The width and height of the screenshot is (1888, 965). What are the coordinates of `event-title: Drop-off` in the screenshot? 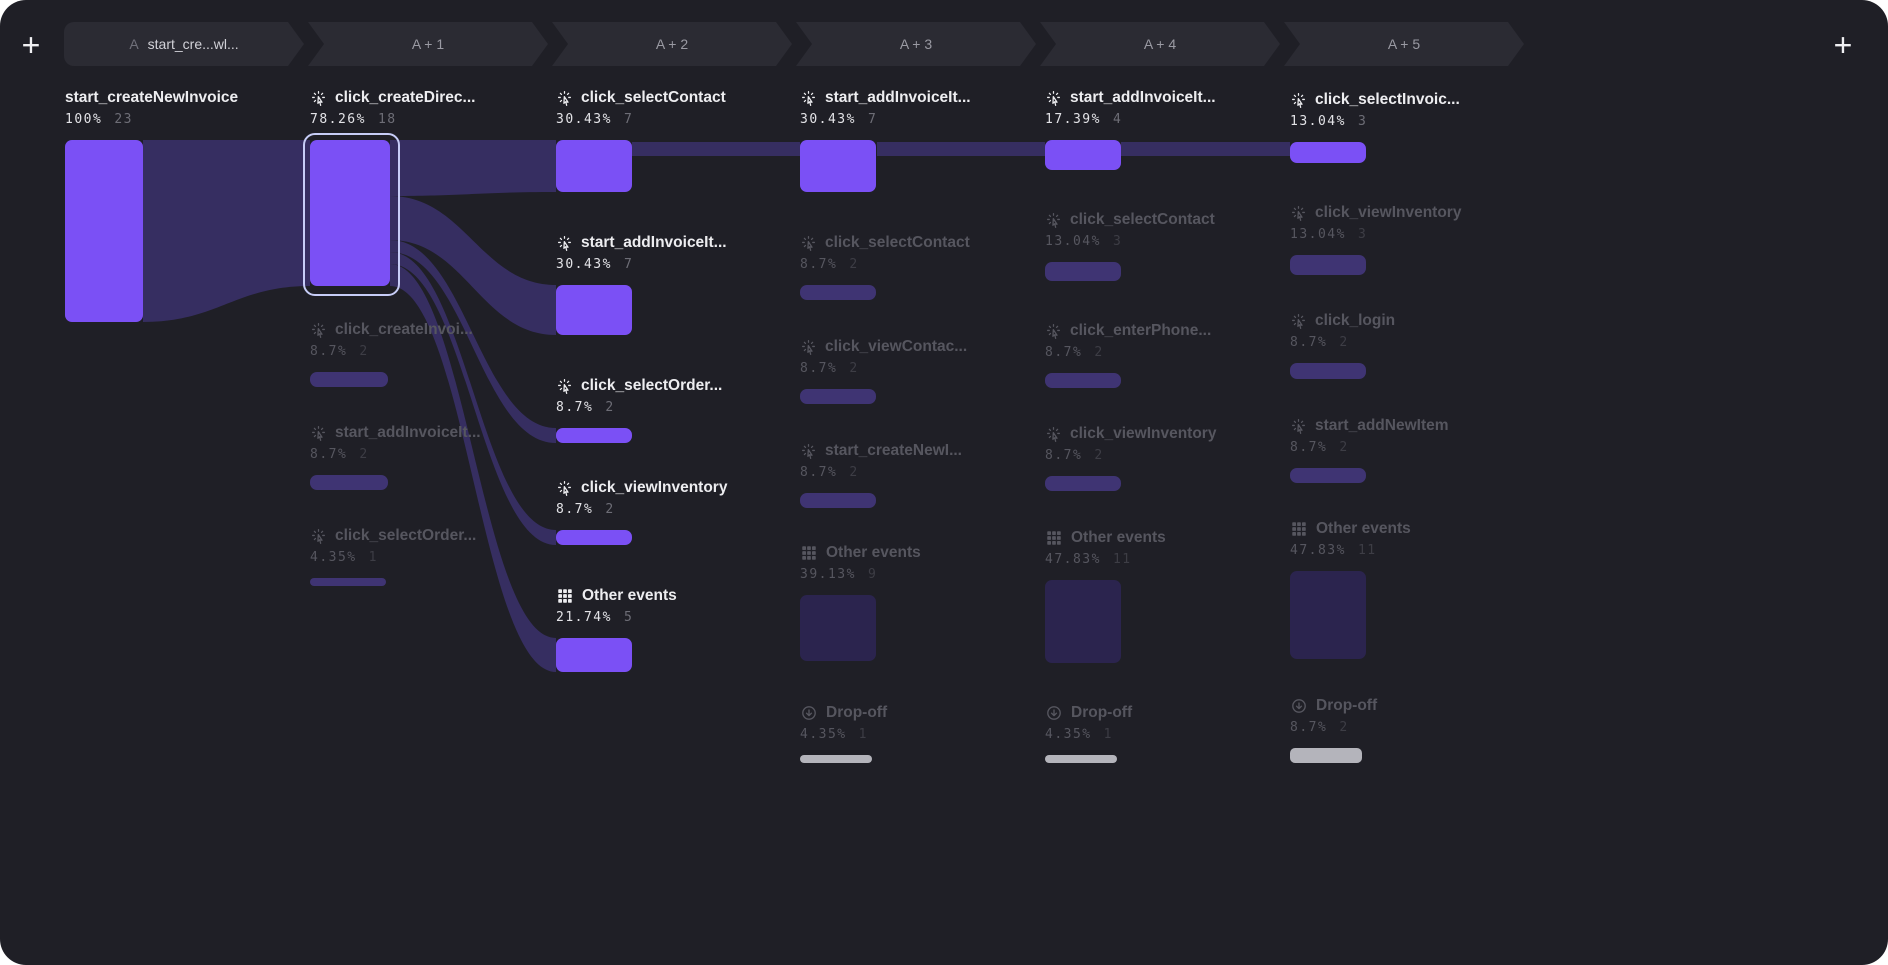 It's located at (1408, 706).